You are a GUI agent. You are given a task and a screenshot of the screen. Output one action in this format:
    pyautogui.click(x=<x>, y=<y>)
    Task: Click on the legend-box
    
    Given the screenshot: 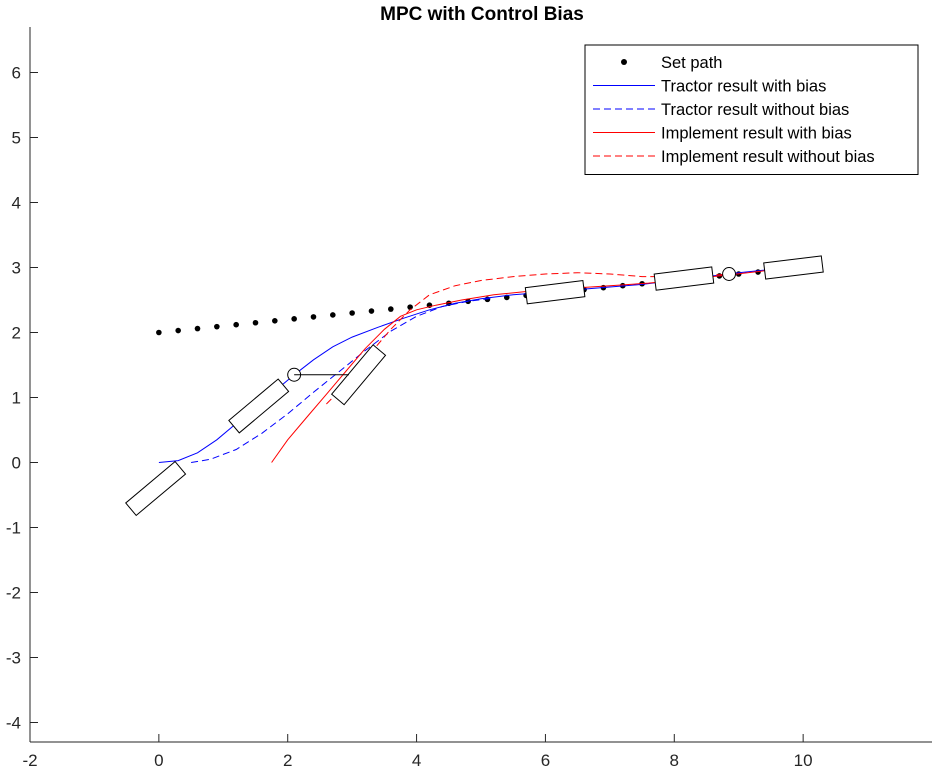 What is the action you would take?
    pyautogui.click(x=751, y=109)
    